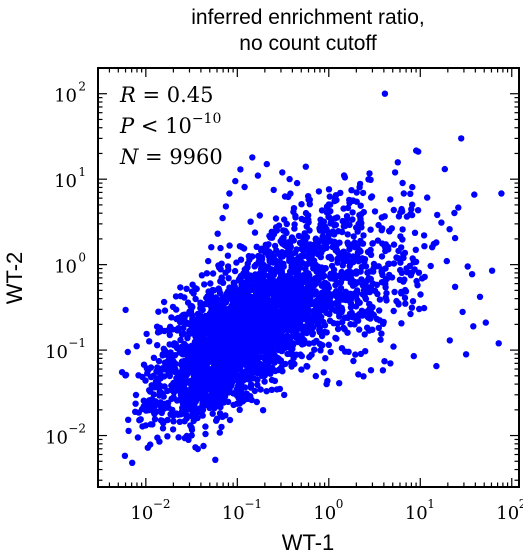 Image resolution: width=523 pixels, height=555 pixels. I want to click on y-tick-exponent: 1, so click(82, 172).